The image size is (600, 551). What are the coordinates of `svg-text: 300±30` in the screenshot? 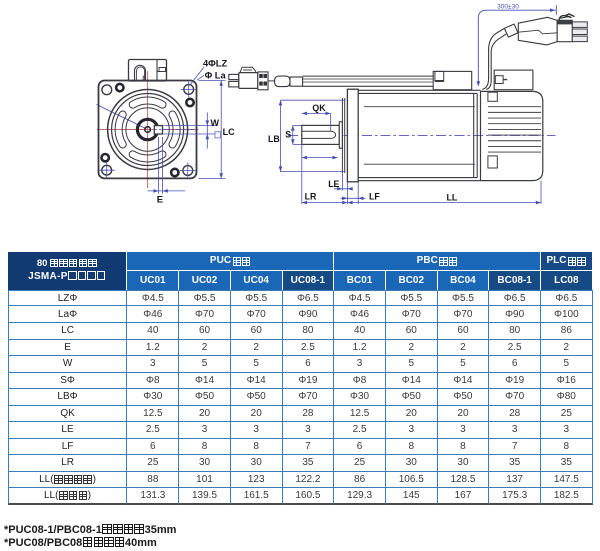 It's located at (508, 6).